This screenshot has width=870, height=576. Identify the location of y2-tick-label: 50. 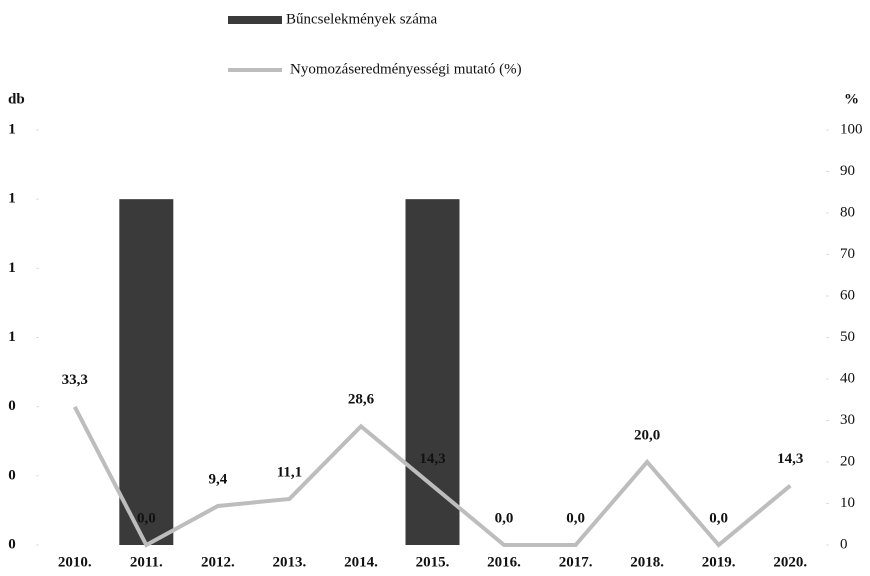
(847, 337).